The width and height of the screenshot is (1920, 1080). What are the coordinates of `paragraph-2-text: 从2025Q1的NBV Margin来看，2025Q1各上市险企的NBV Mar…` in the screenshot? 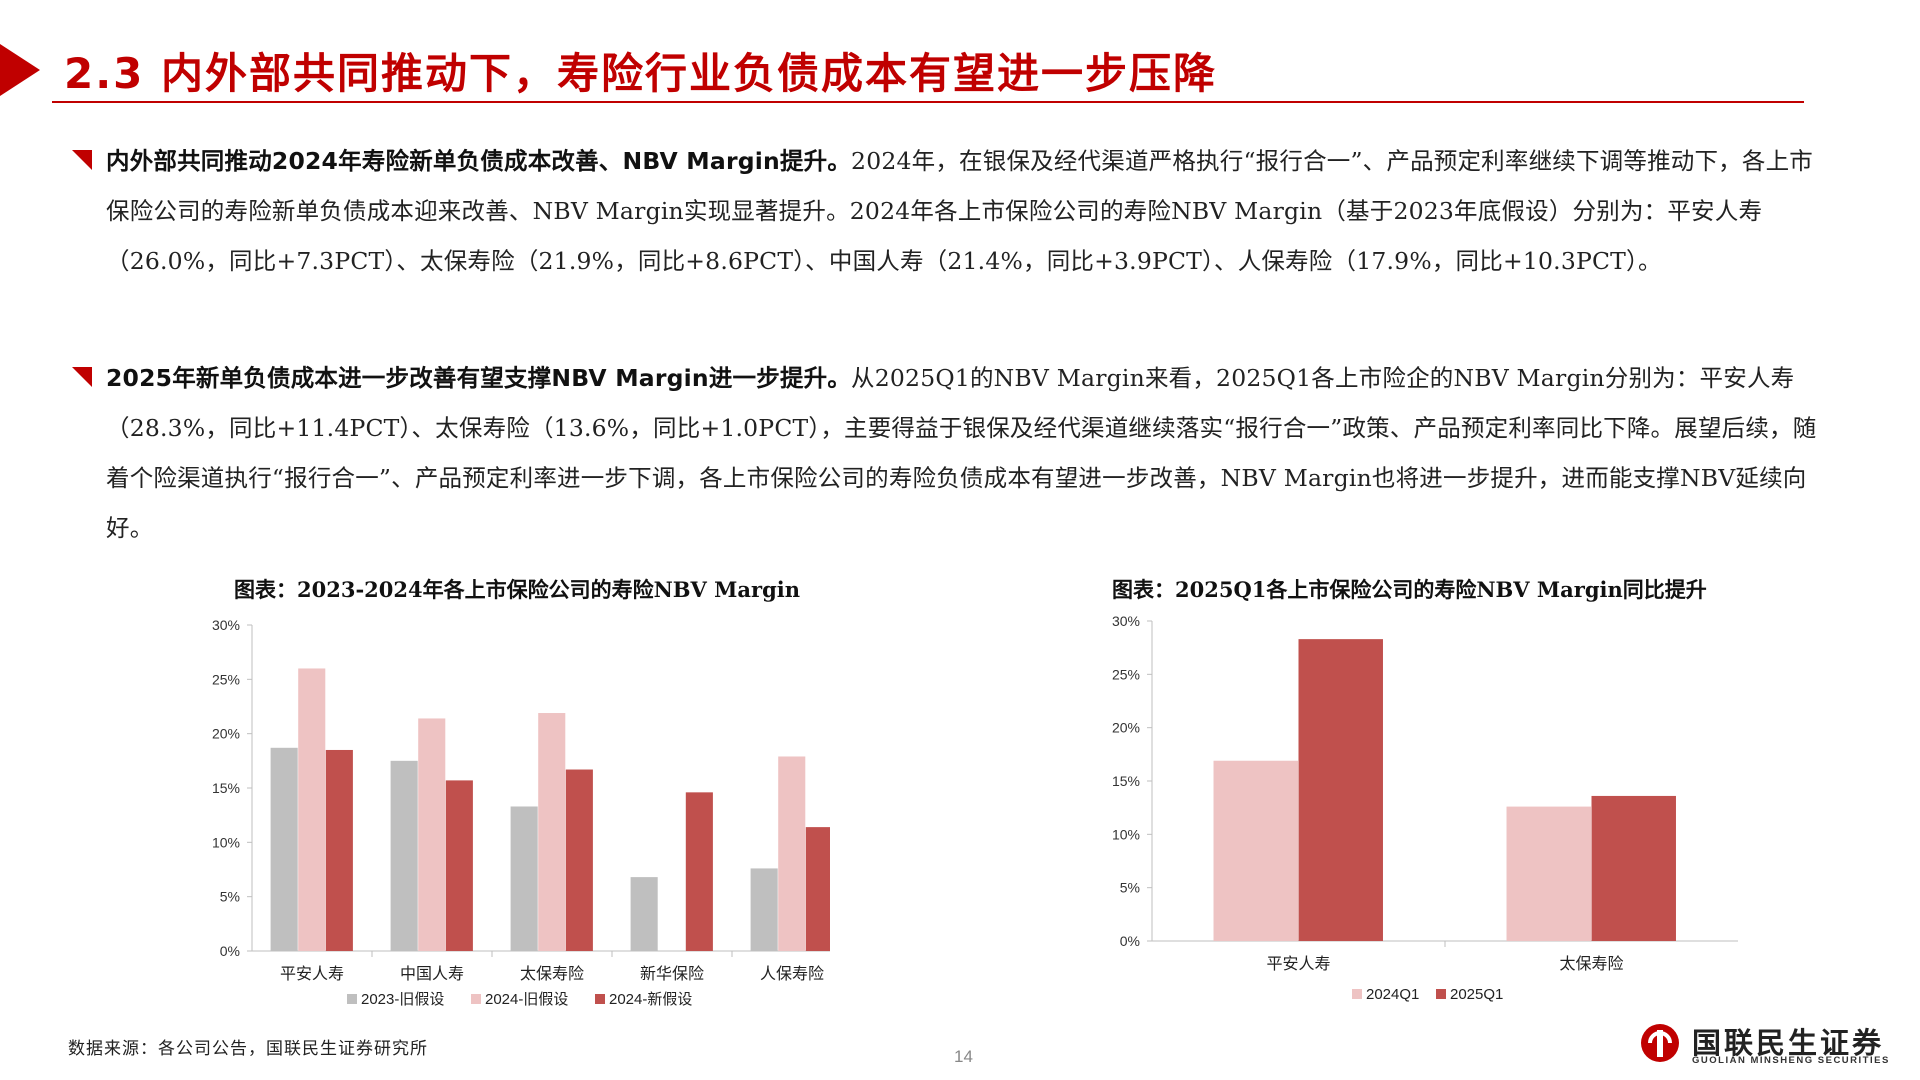 It's located at (961, 453).